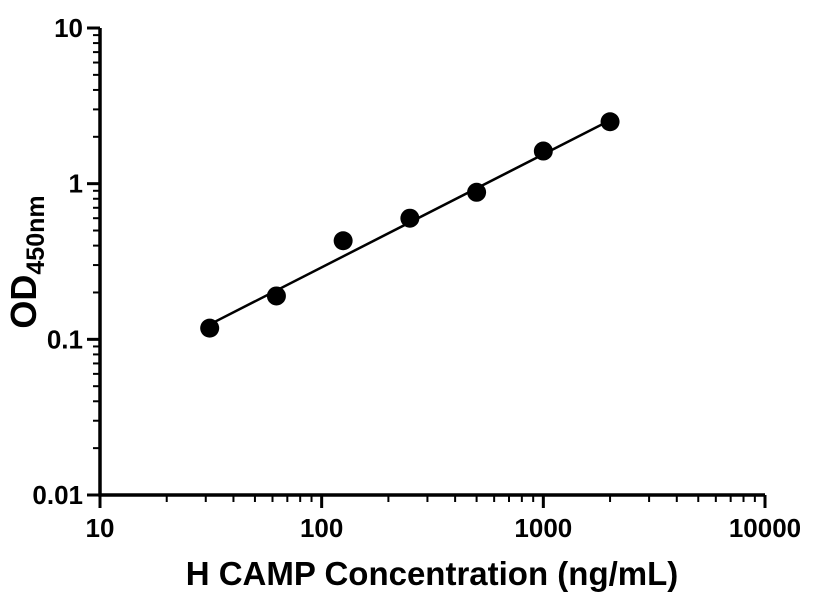 This screenshot has width=816, height=612. Describe the element at coordinates (100, 528) in the screenshot. I see `x-axis-tick-label: 10` at that location.